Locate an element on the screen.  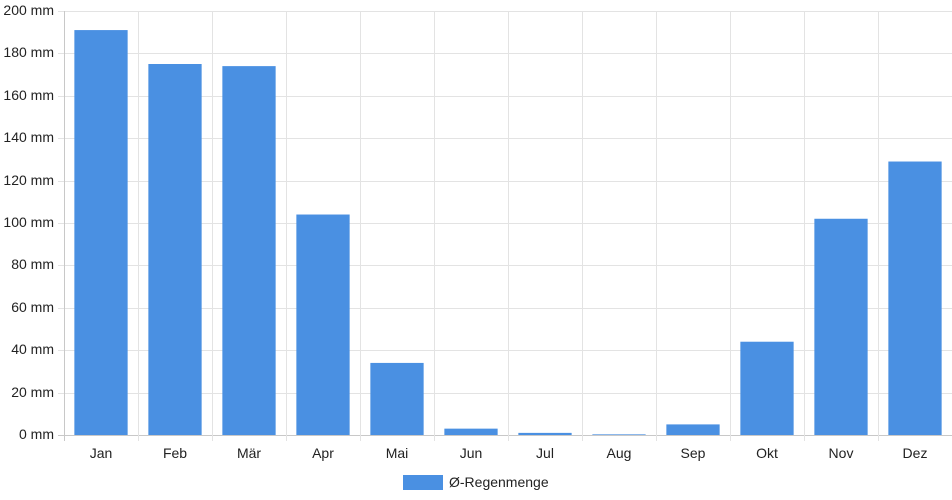
bar-sep is located at coordinates (693, 429).